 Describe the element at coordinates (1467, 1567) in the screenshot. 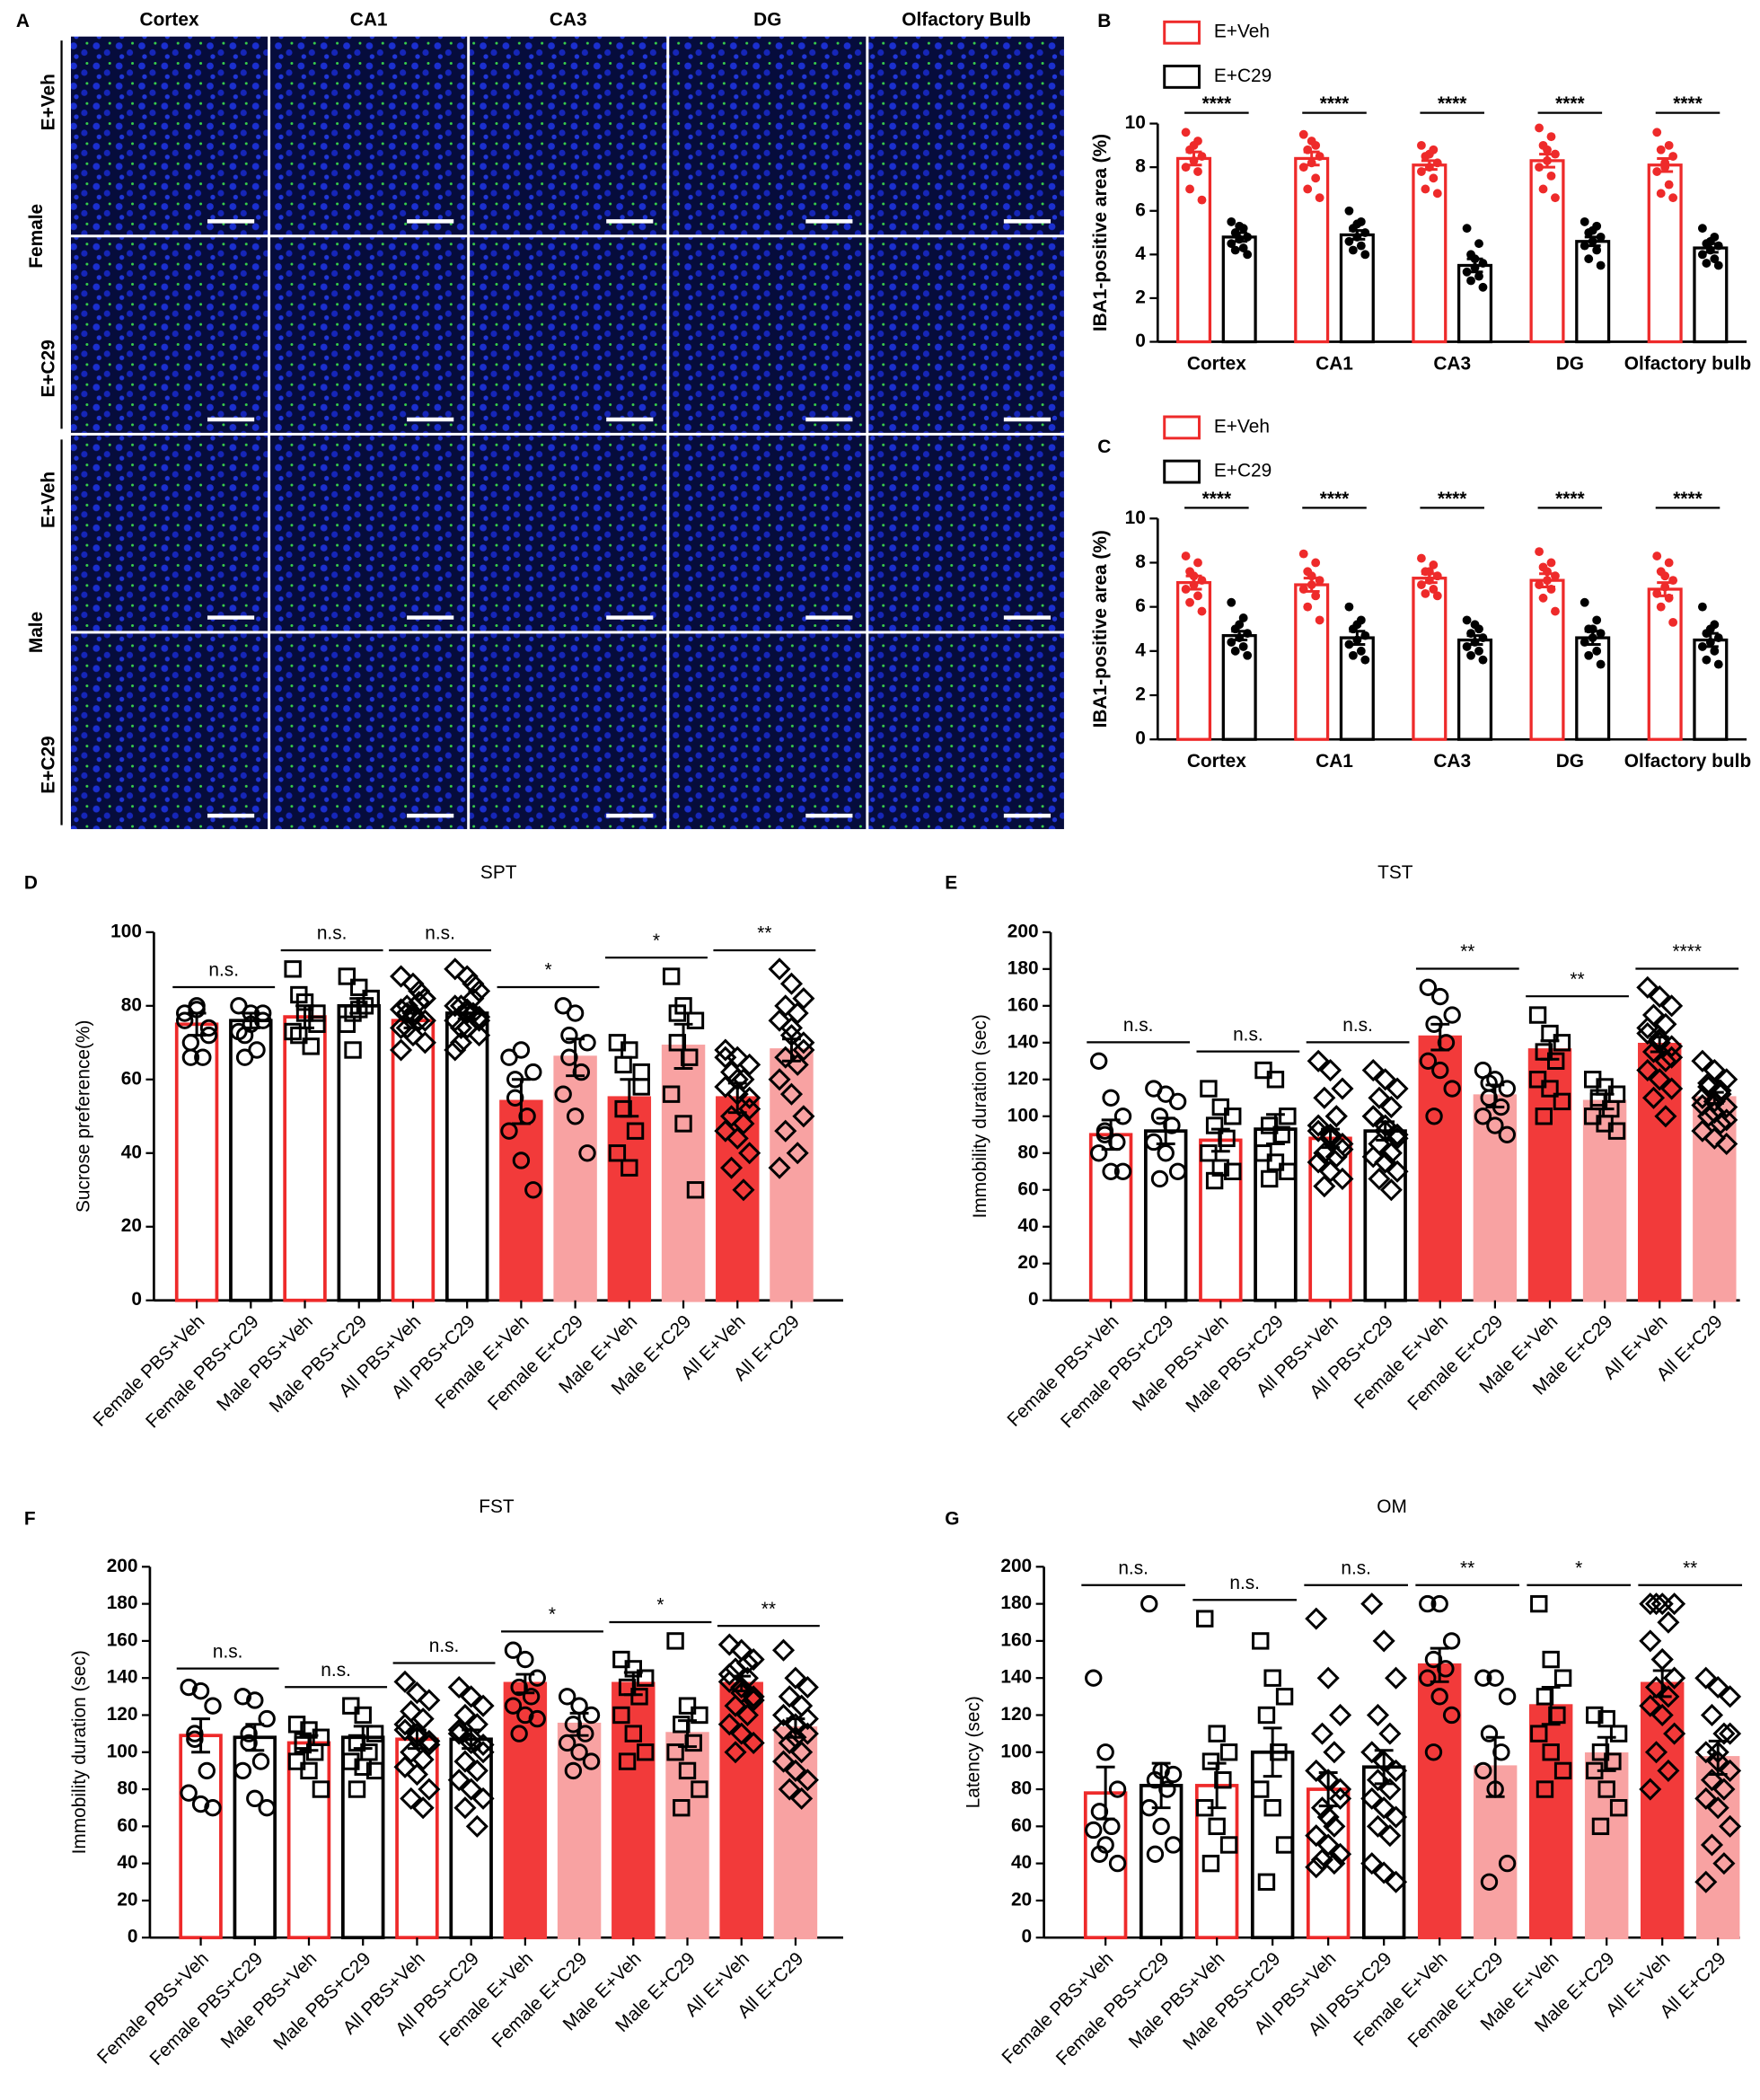

I see `significance-label: **` at that location.